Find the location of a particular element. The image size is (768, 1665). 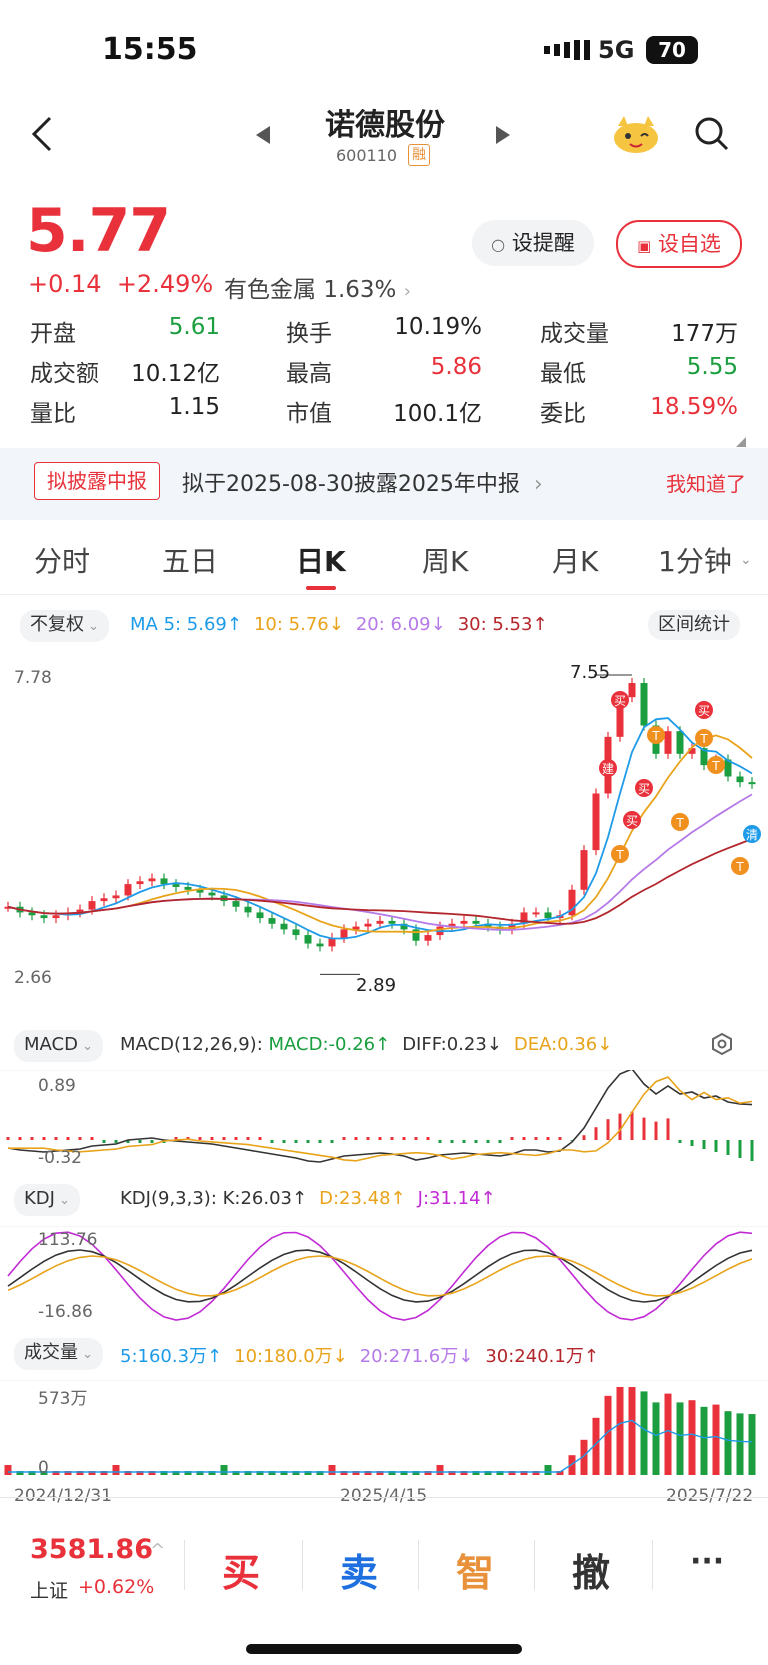

index-value: 3581.86 is located at coordinates (91, 1549).